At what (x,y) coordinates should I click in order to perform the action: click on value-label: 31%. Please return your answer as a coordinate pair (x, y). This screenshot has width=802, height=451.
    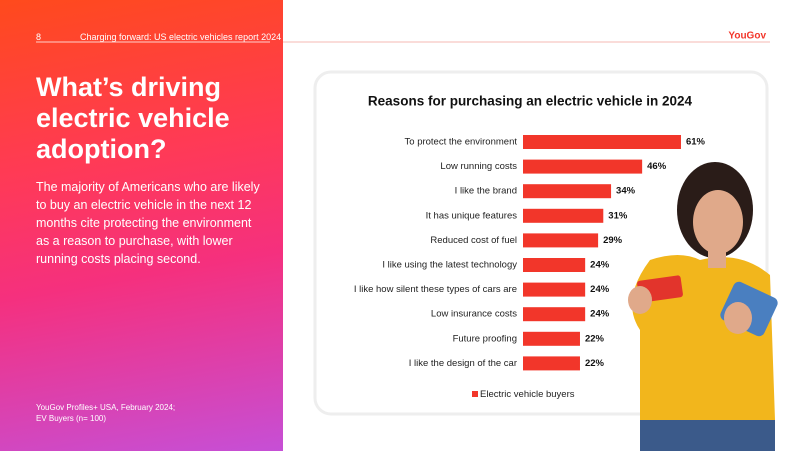
    Looking at the image, I should click on (618, 215).